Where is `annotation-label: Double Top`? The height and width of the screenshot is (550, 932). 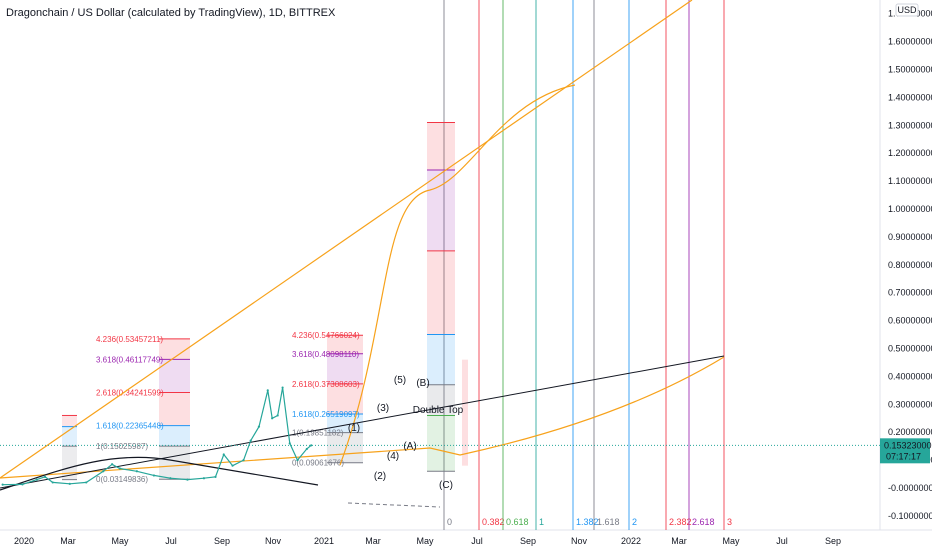 annotation-label: Double Top is located at coordinates (438, 410).